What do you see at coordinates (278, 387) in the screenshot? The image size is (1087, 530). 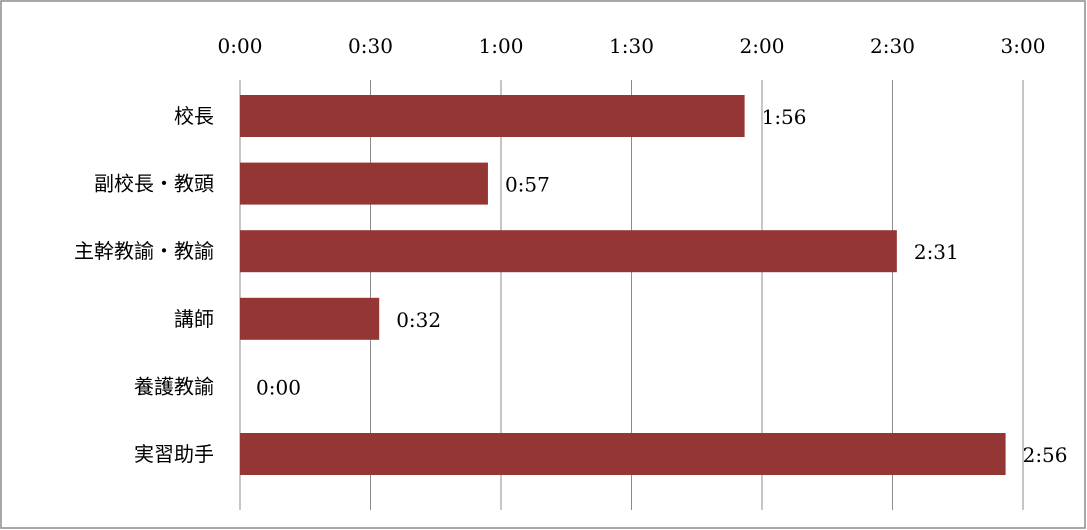 I see `data-label: 0:00` at bounding box center [278, 387].